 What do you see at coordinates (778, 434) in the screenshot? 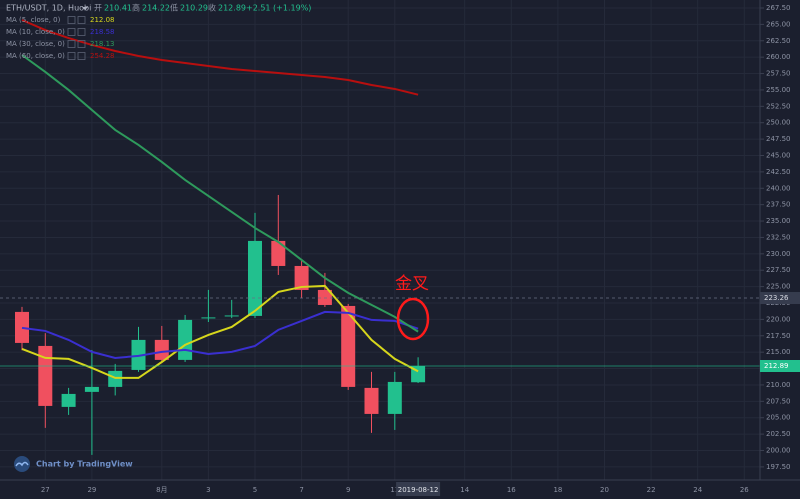
I see `y-tick-label: 202.50` at bounding box center [778, 434].